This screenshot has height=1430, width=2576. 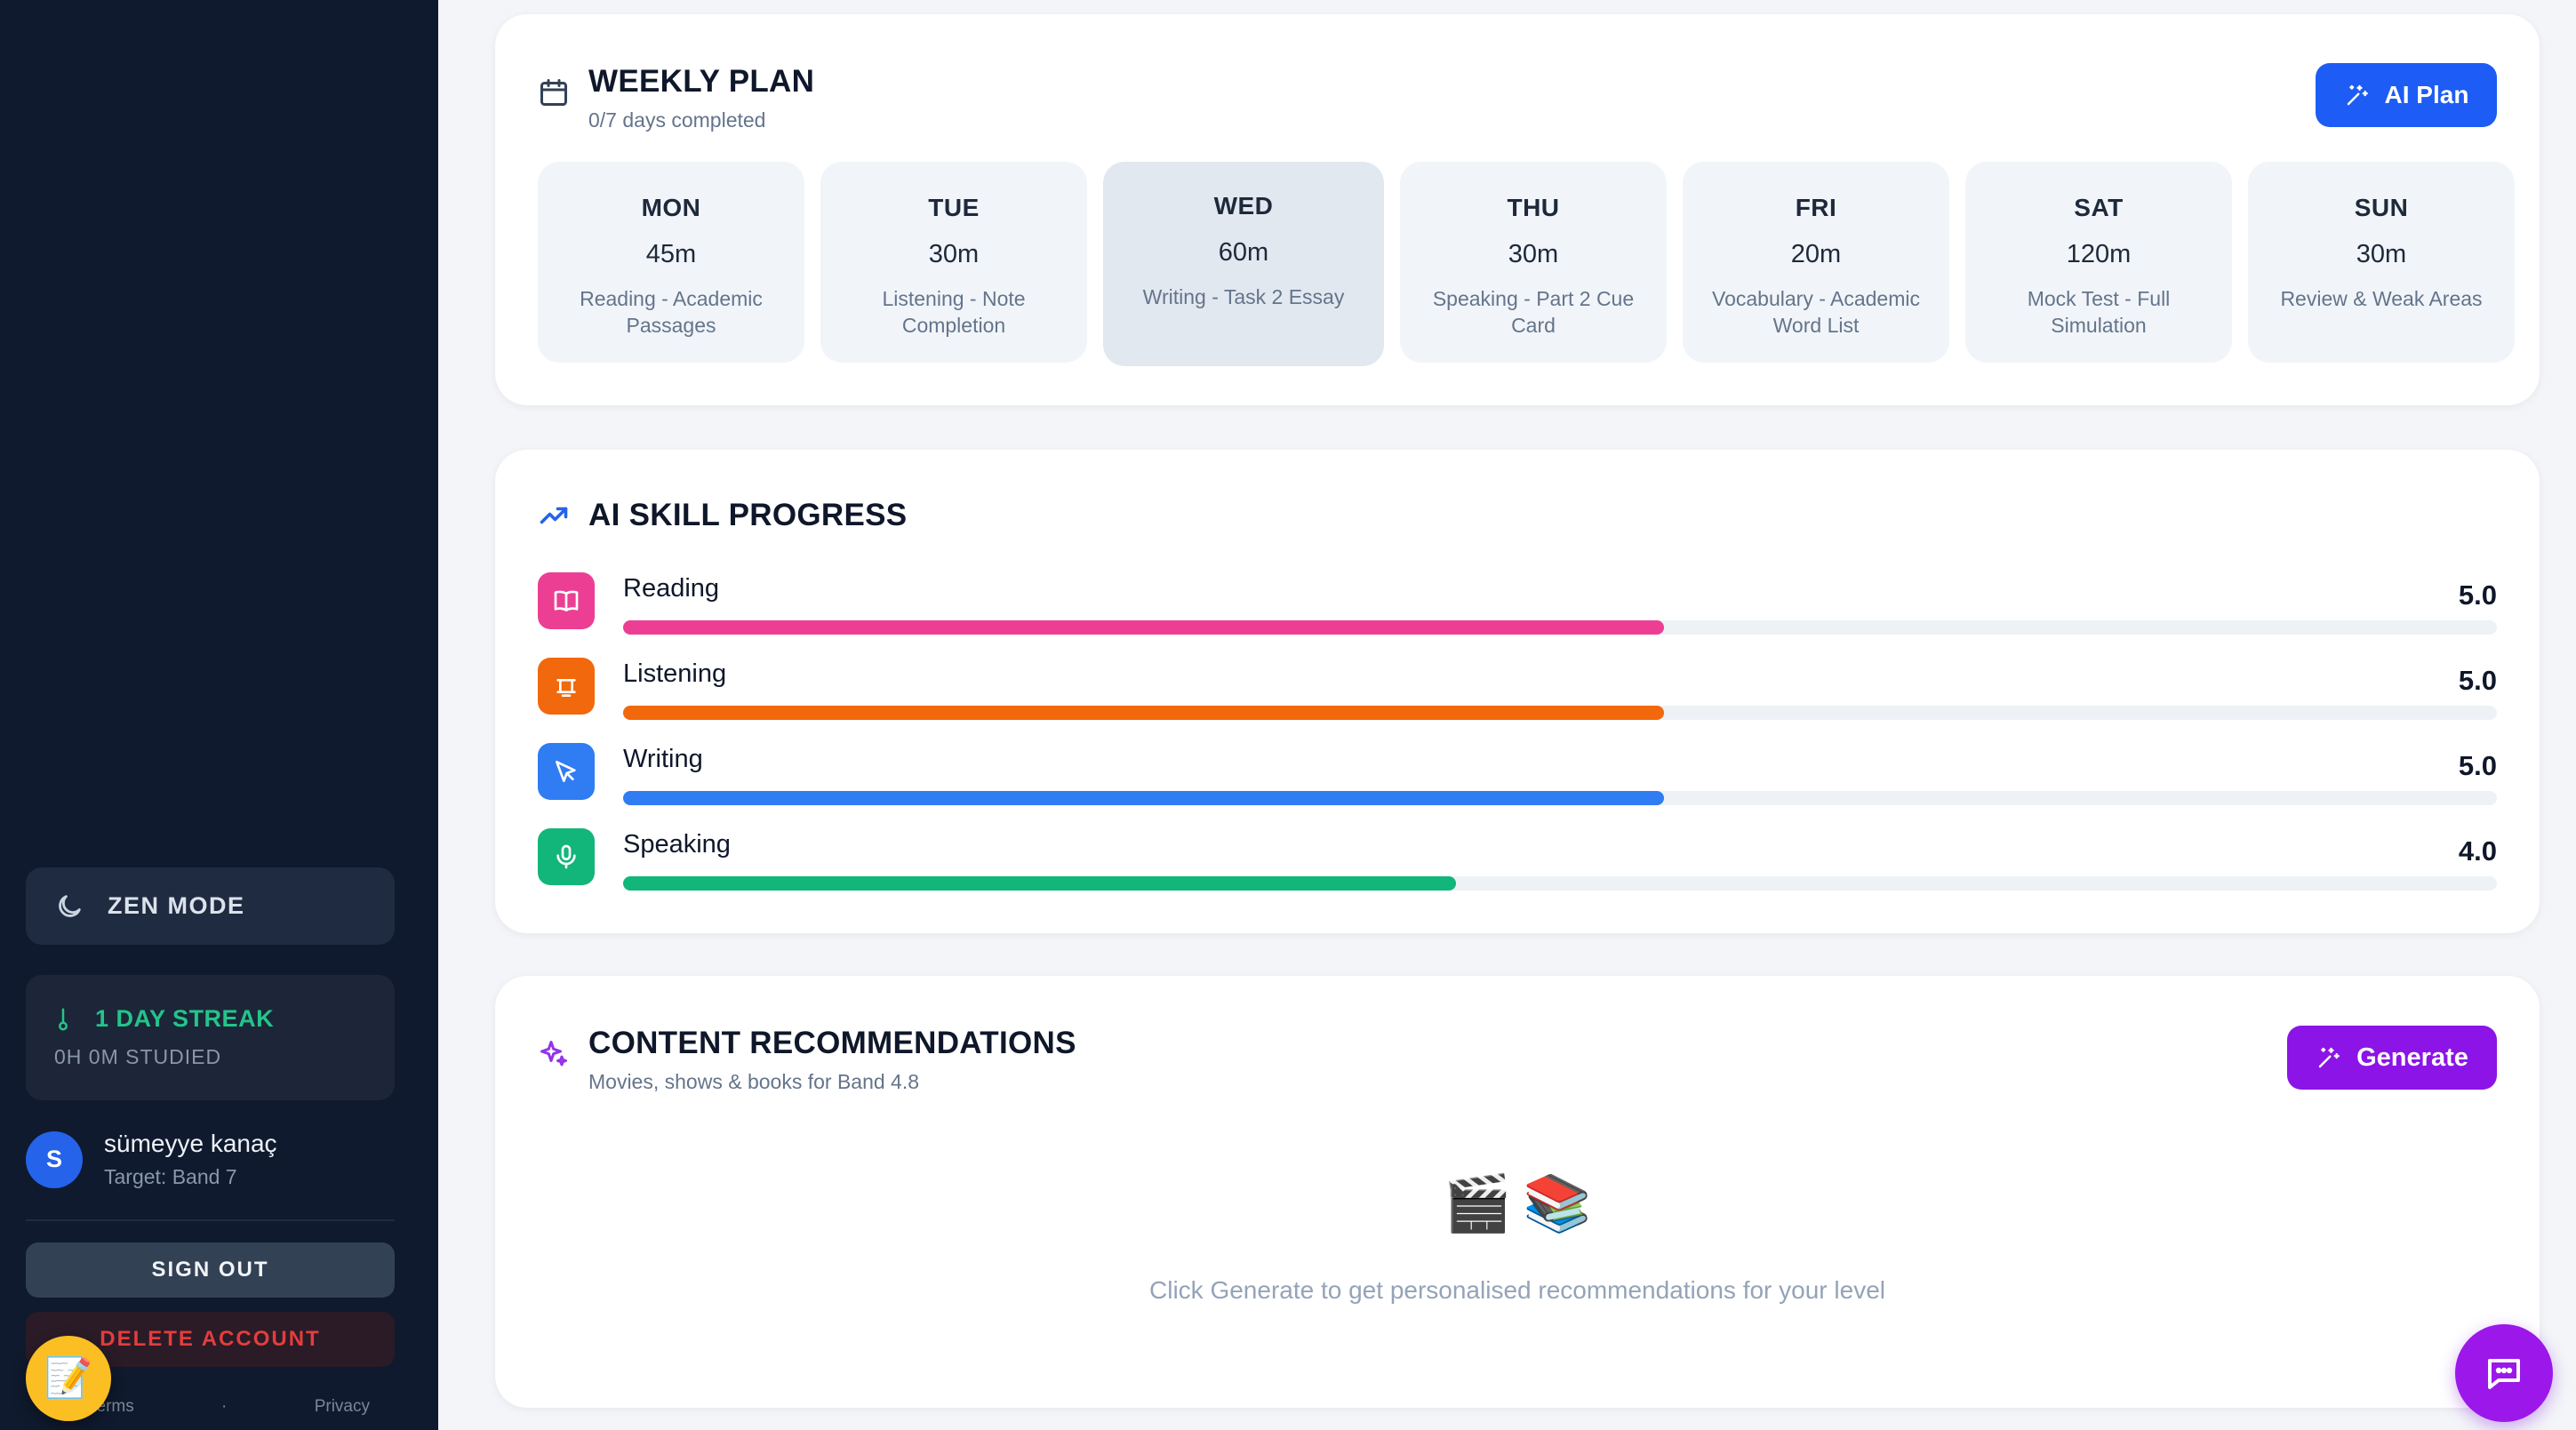 What do you see at coordinates (1243, 206) in the screenshot?
I see `day-name: WED` at bounding box center [1243, 206].